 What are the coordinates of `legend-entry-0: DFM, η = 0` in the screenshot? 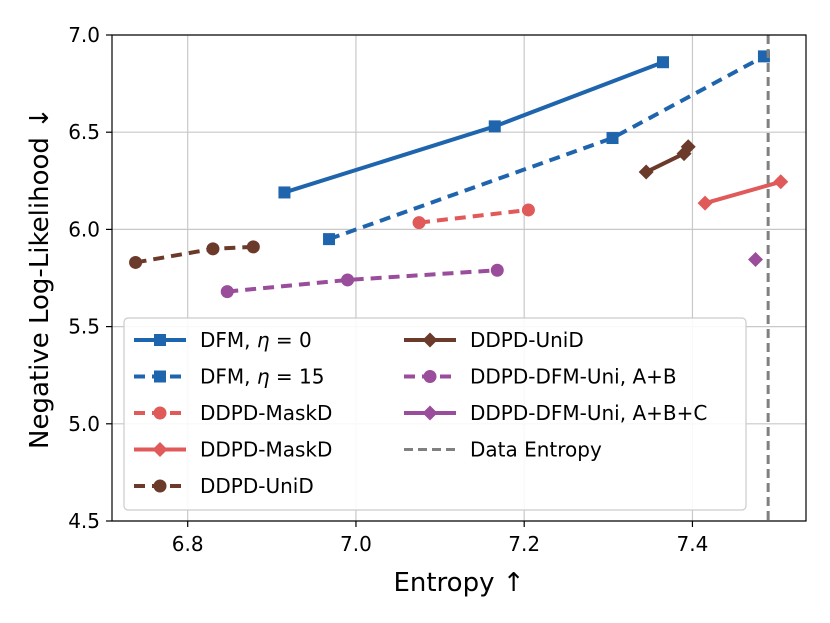 It's located at (223, 340).